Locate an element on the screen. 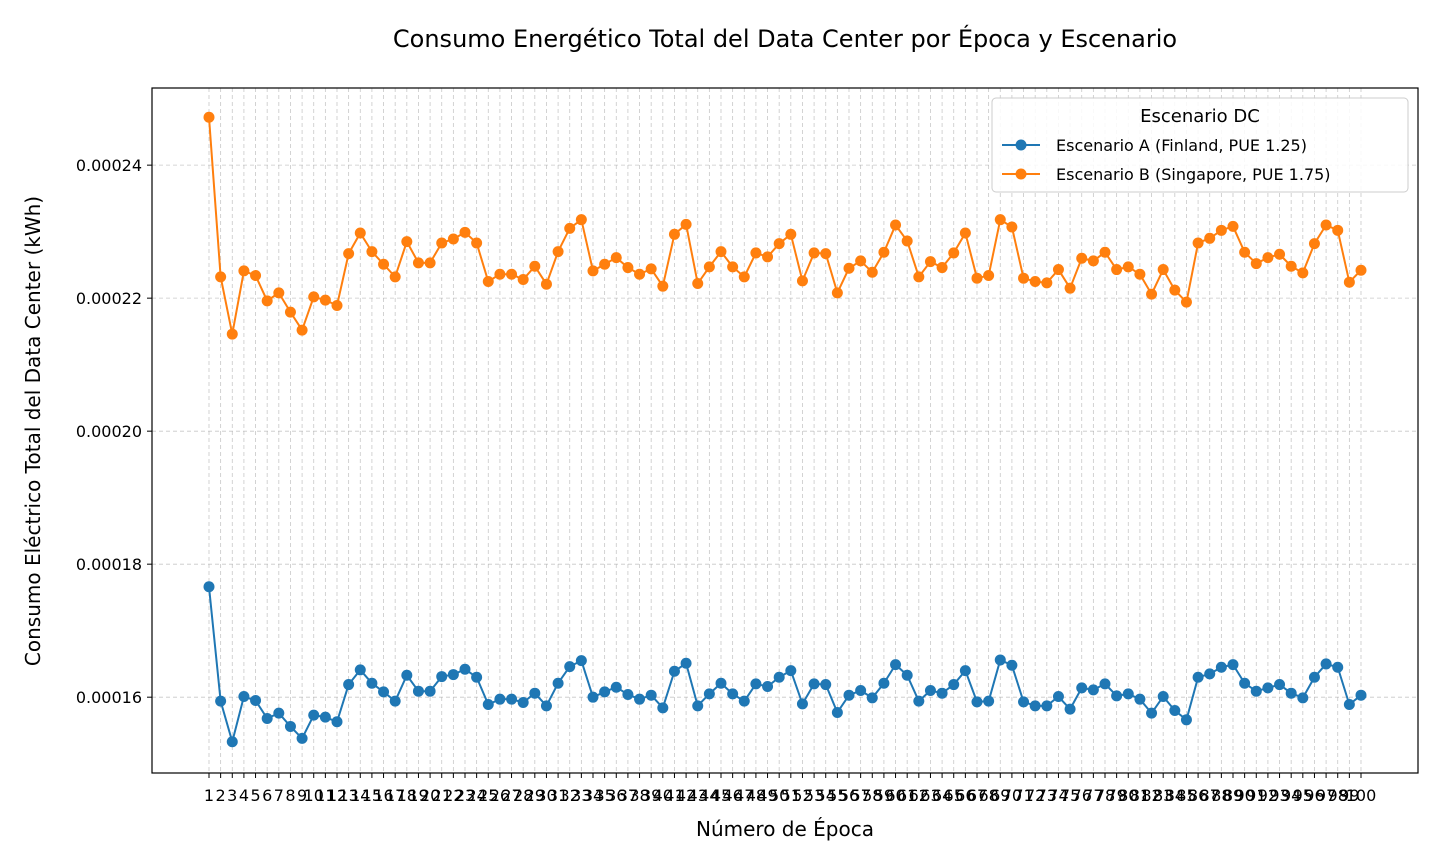  x-tick-label: 54 is located at coordinates (826, 795).